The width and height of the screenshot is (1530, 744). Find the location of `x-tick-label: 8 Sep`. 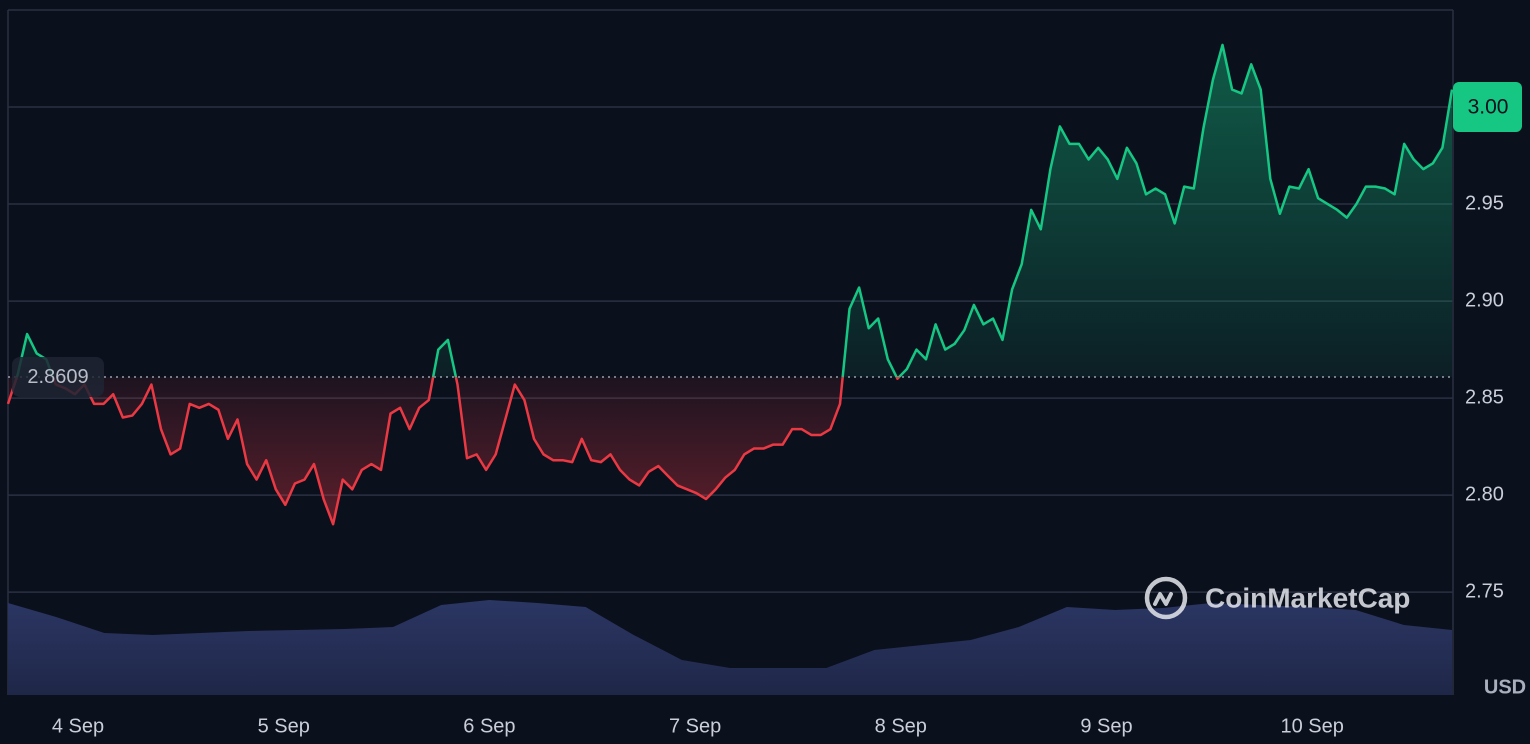

x-tick-label: 8 Sep is located at coordinates (901, 726).